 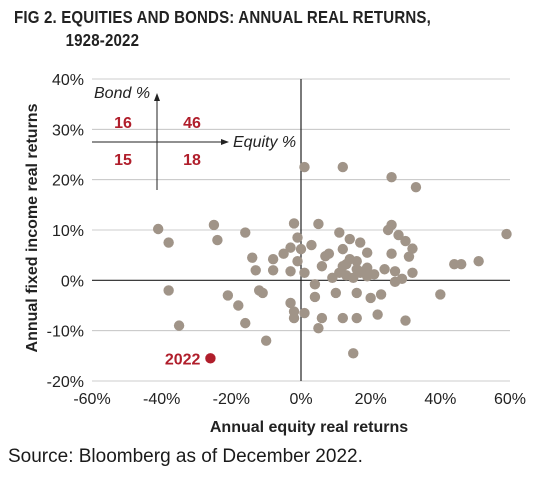 I want to click on x-tick-label: 40%, so click(x=440, y=399).